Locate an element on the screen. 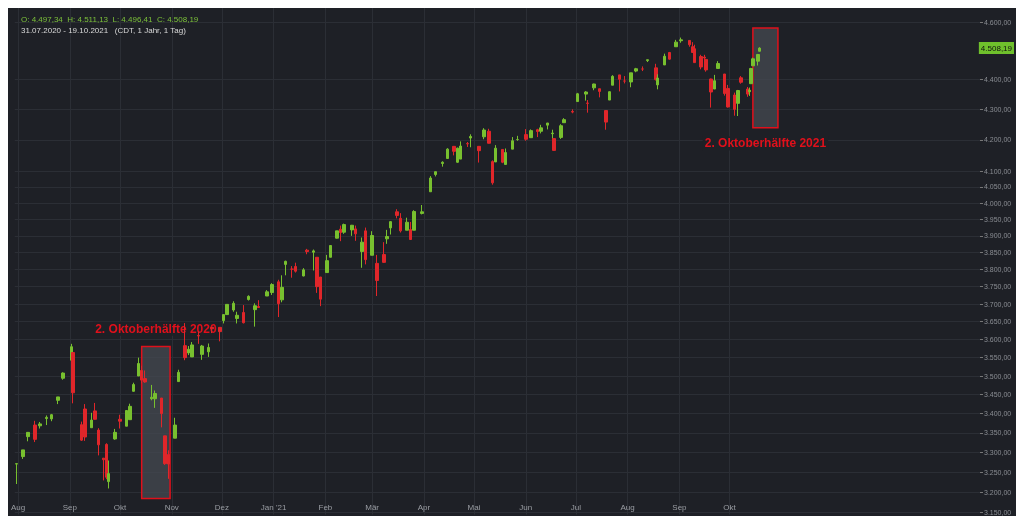 The height and width of the screenshot is (524, 1024). x-tick-label: Mär is located at coordinates (372, 508).